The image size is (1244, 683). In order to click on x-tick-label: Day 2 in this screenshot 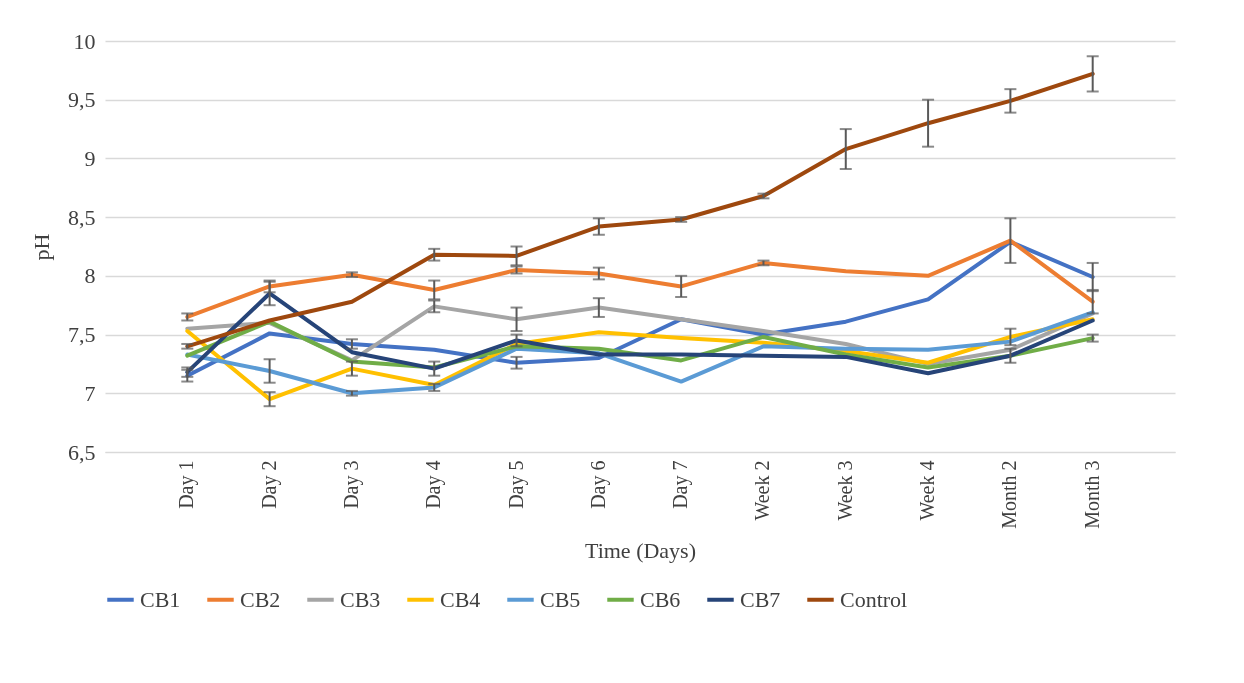, I will do `click(269, 484)`.